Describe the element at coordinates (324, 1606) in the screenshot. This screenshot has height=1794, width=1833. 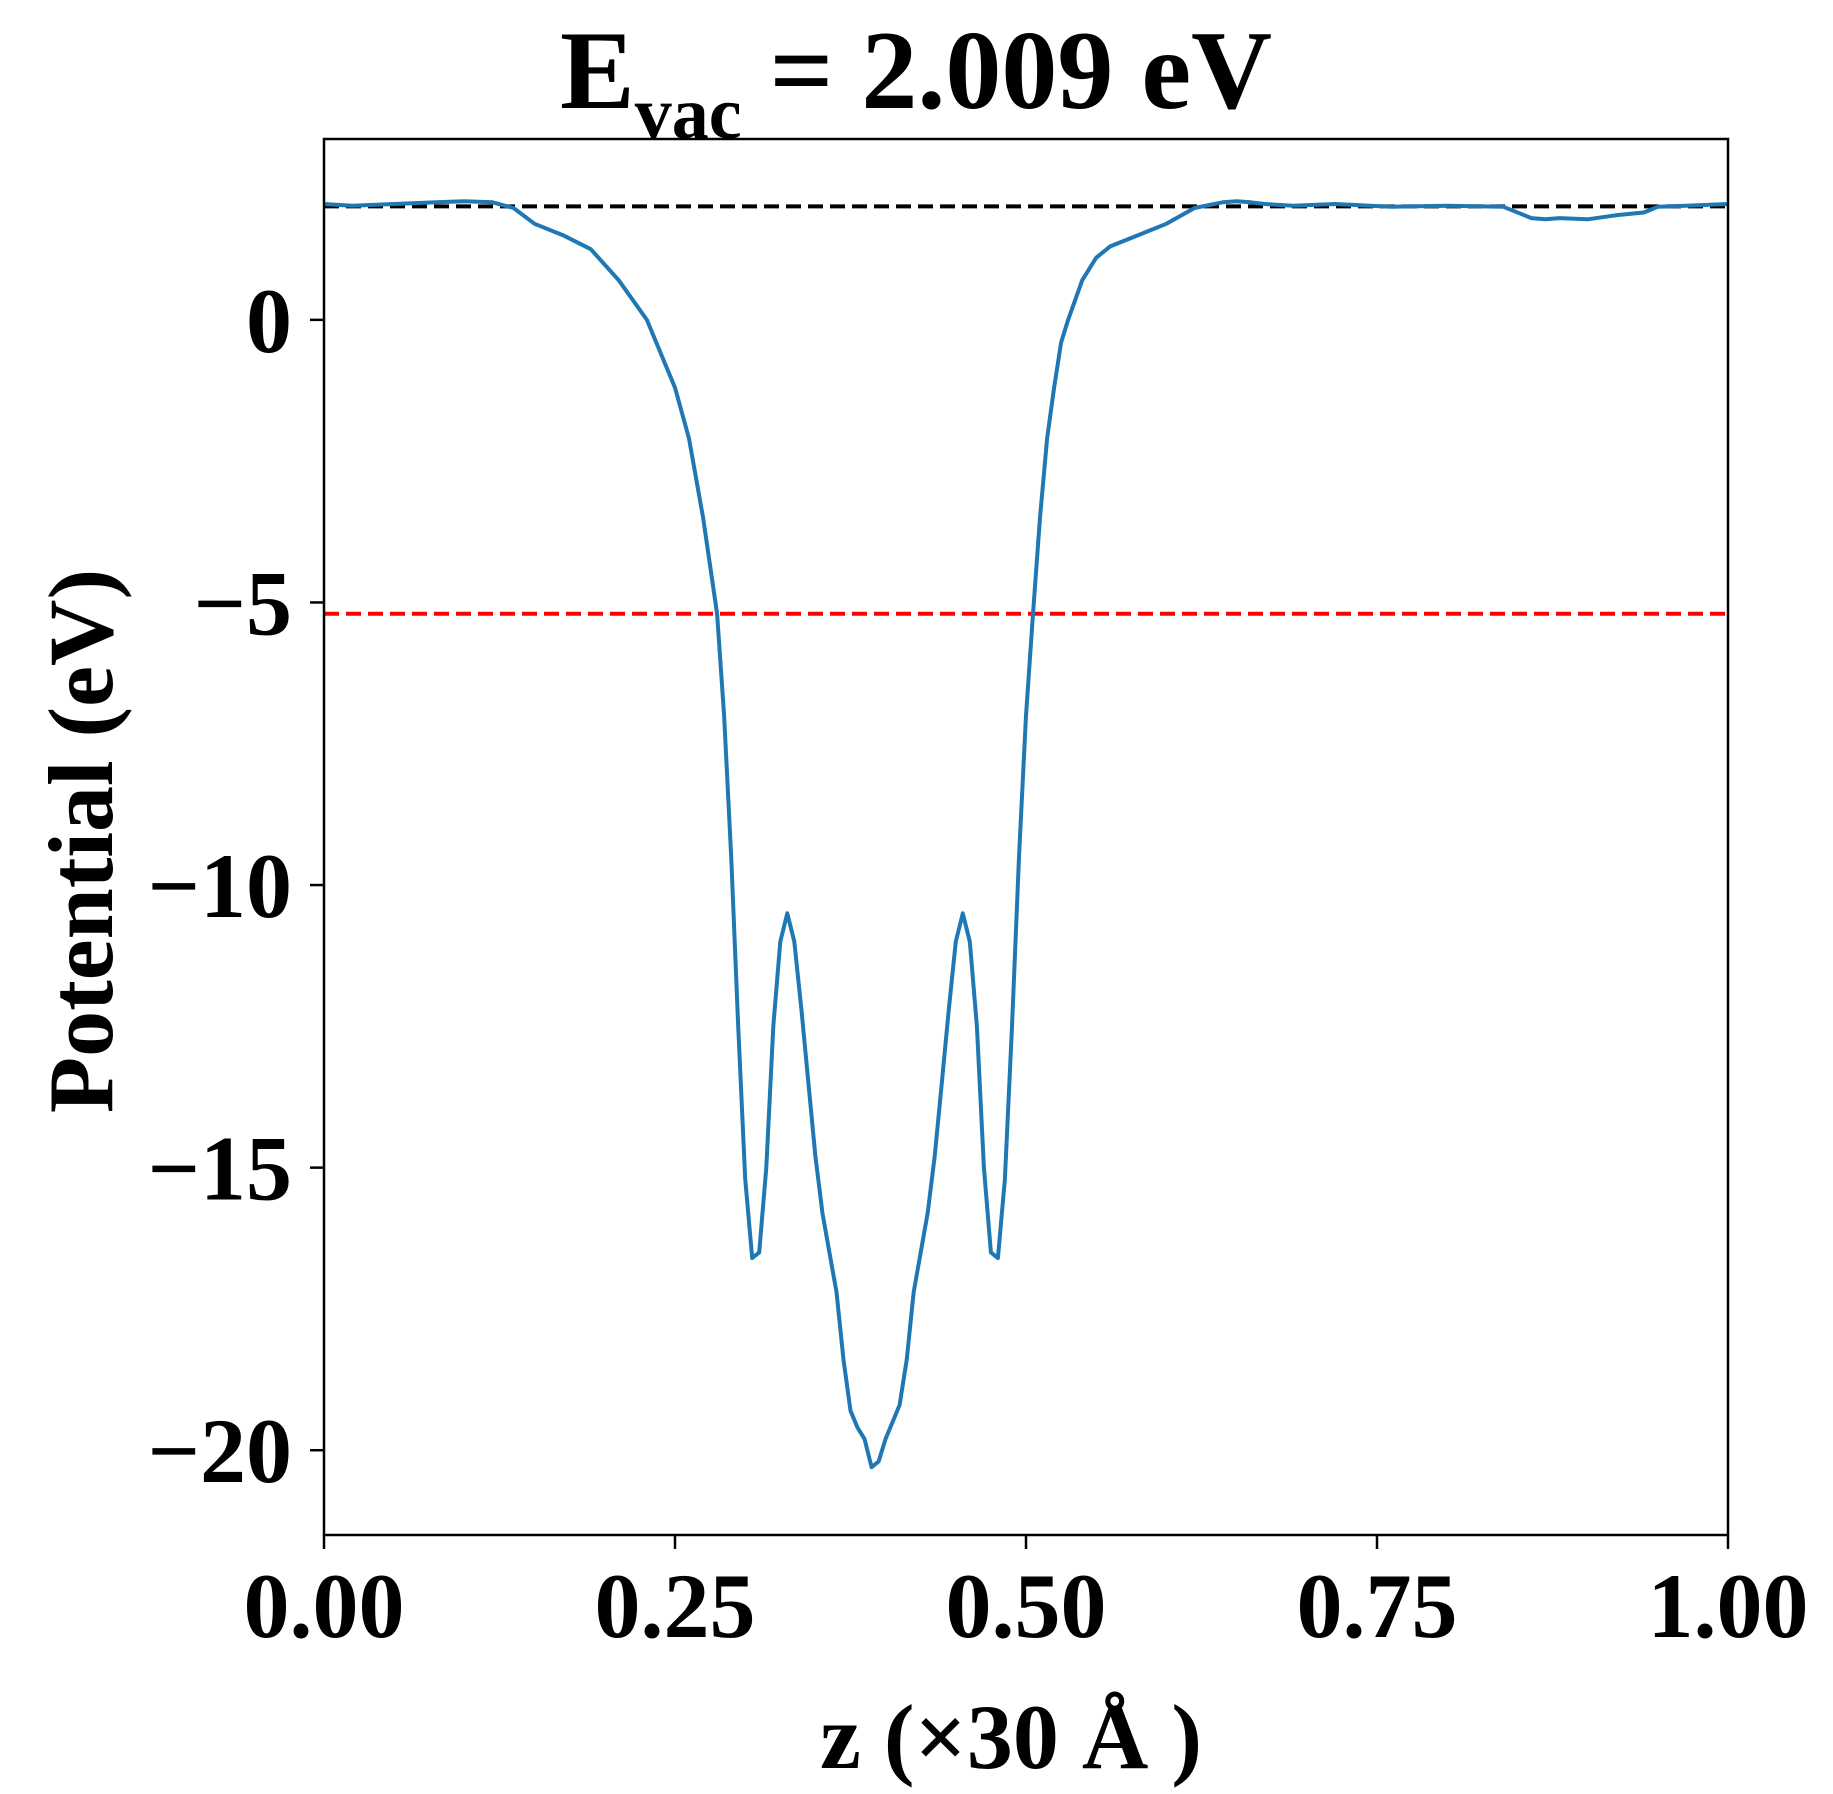
I see `x-tick-label: 0.00` at that location.